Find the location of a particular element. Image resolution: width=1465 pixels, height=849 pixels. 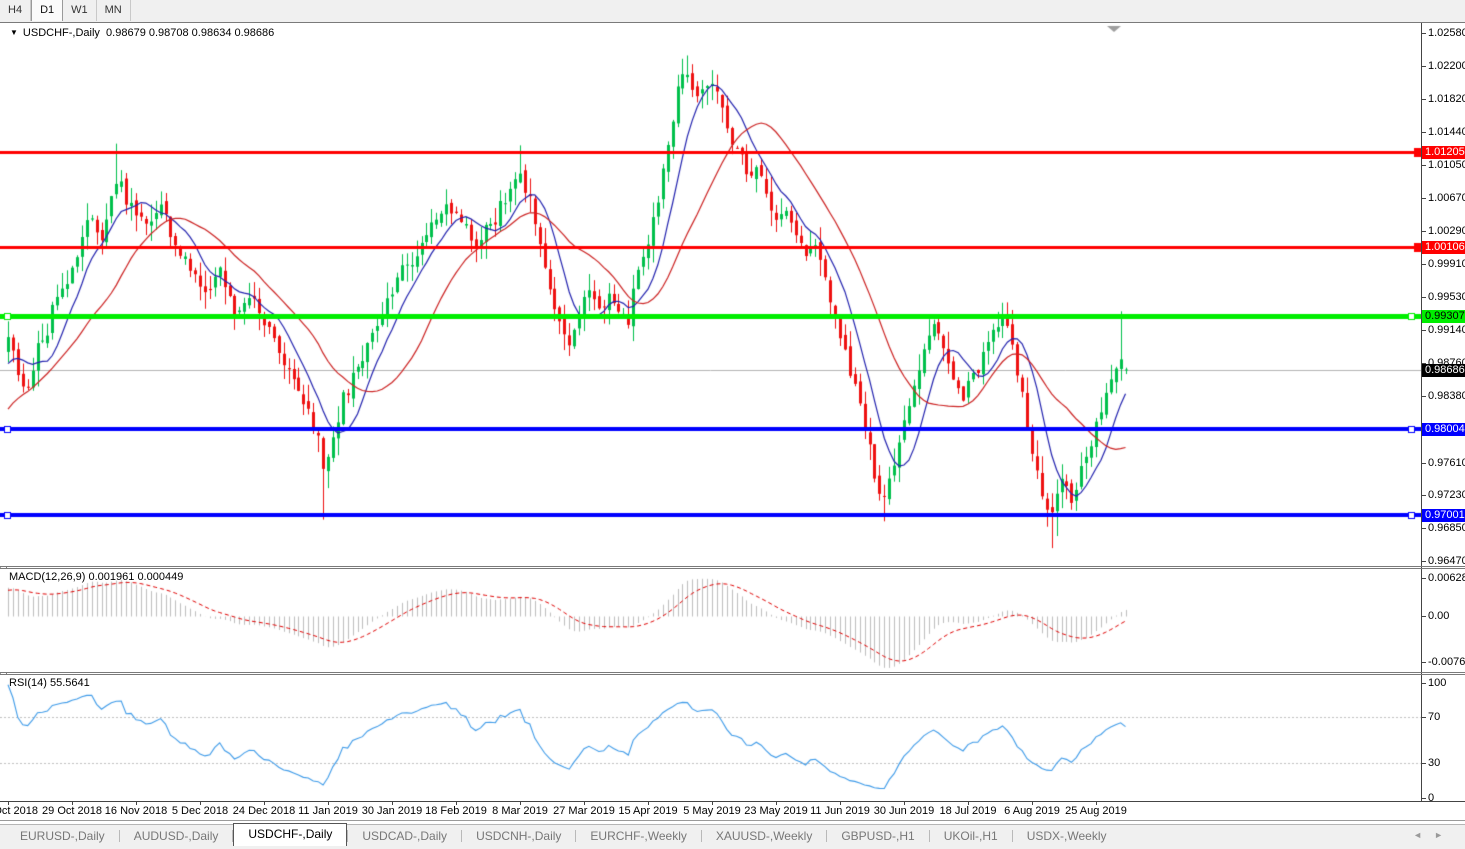

timeframe-button-h4: H4 is located at coordinates (16, 10).